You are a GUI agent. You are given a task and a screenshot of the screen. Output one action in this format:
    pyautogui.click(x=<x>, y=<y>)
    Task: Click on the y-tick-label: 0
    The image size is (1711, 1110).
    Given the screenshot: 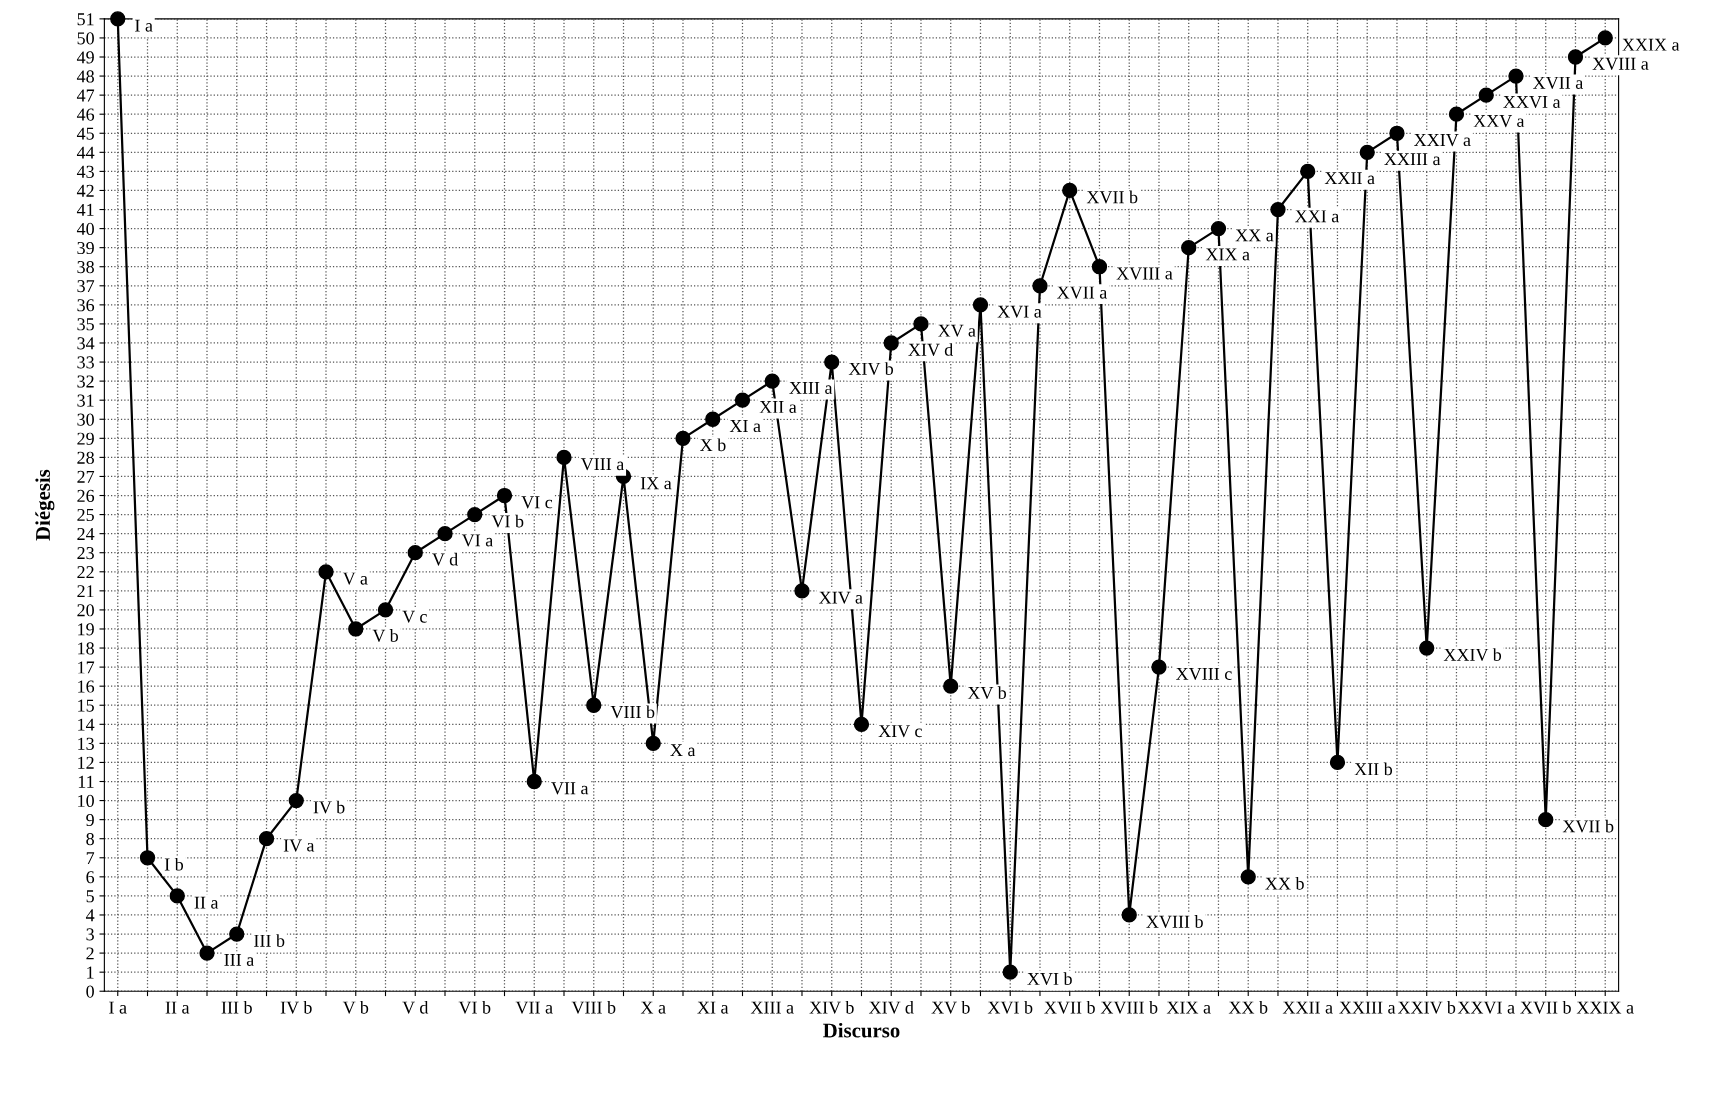 What is the action you would take?
    pyautogui.click(x=90, y=991)
    